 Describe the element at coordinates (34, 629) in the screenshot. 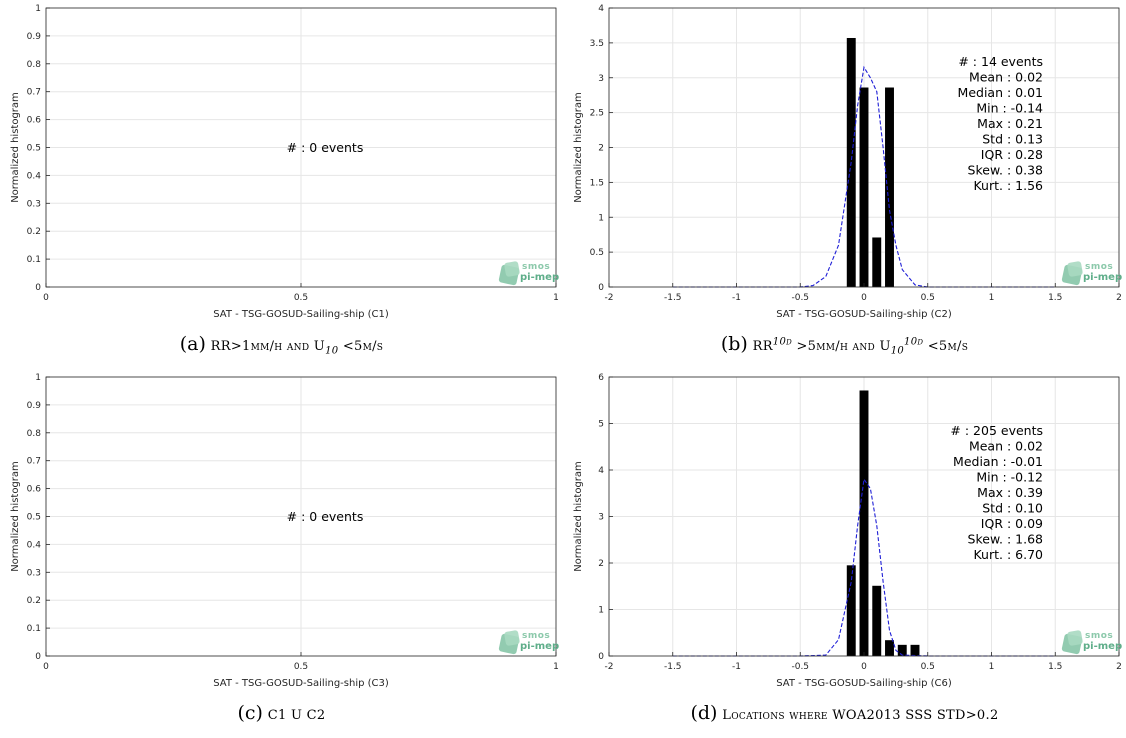

I see `y-tick-label: 0.1` at that location.